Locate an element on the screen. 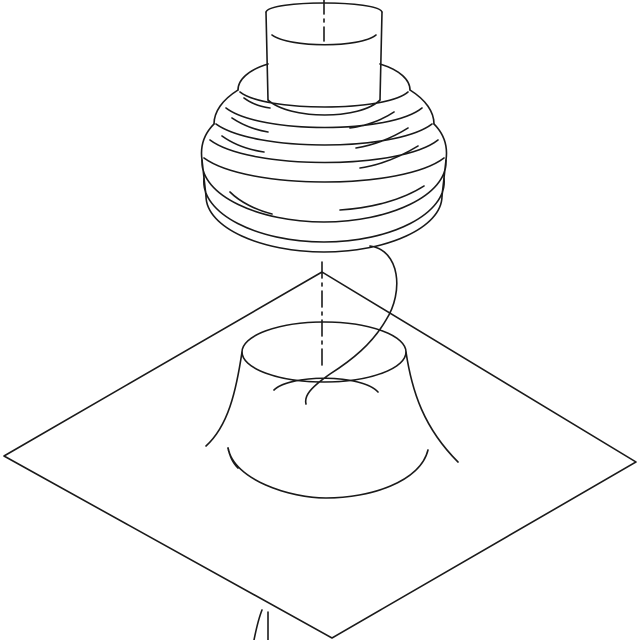 Image resolution: width=640 pixels, height=640 pixels. cone-inner-rim is located at coordinates (326, 385).